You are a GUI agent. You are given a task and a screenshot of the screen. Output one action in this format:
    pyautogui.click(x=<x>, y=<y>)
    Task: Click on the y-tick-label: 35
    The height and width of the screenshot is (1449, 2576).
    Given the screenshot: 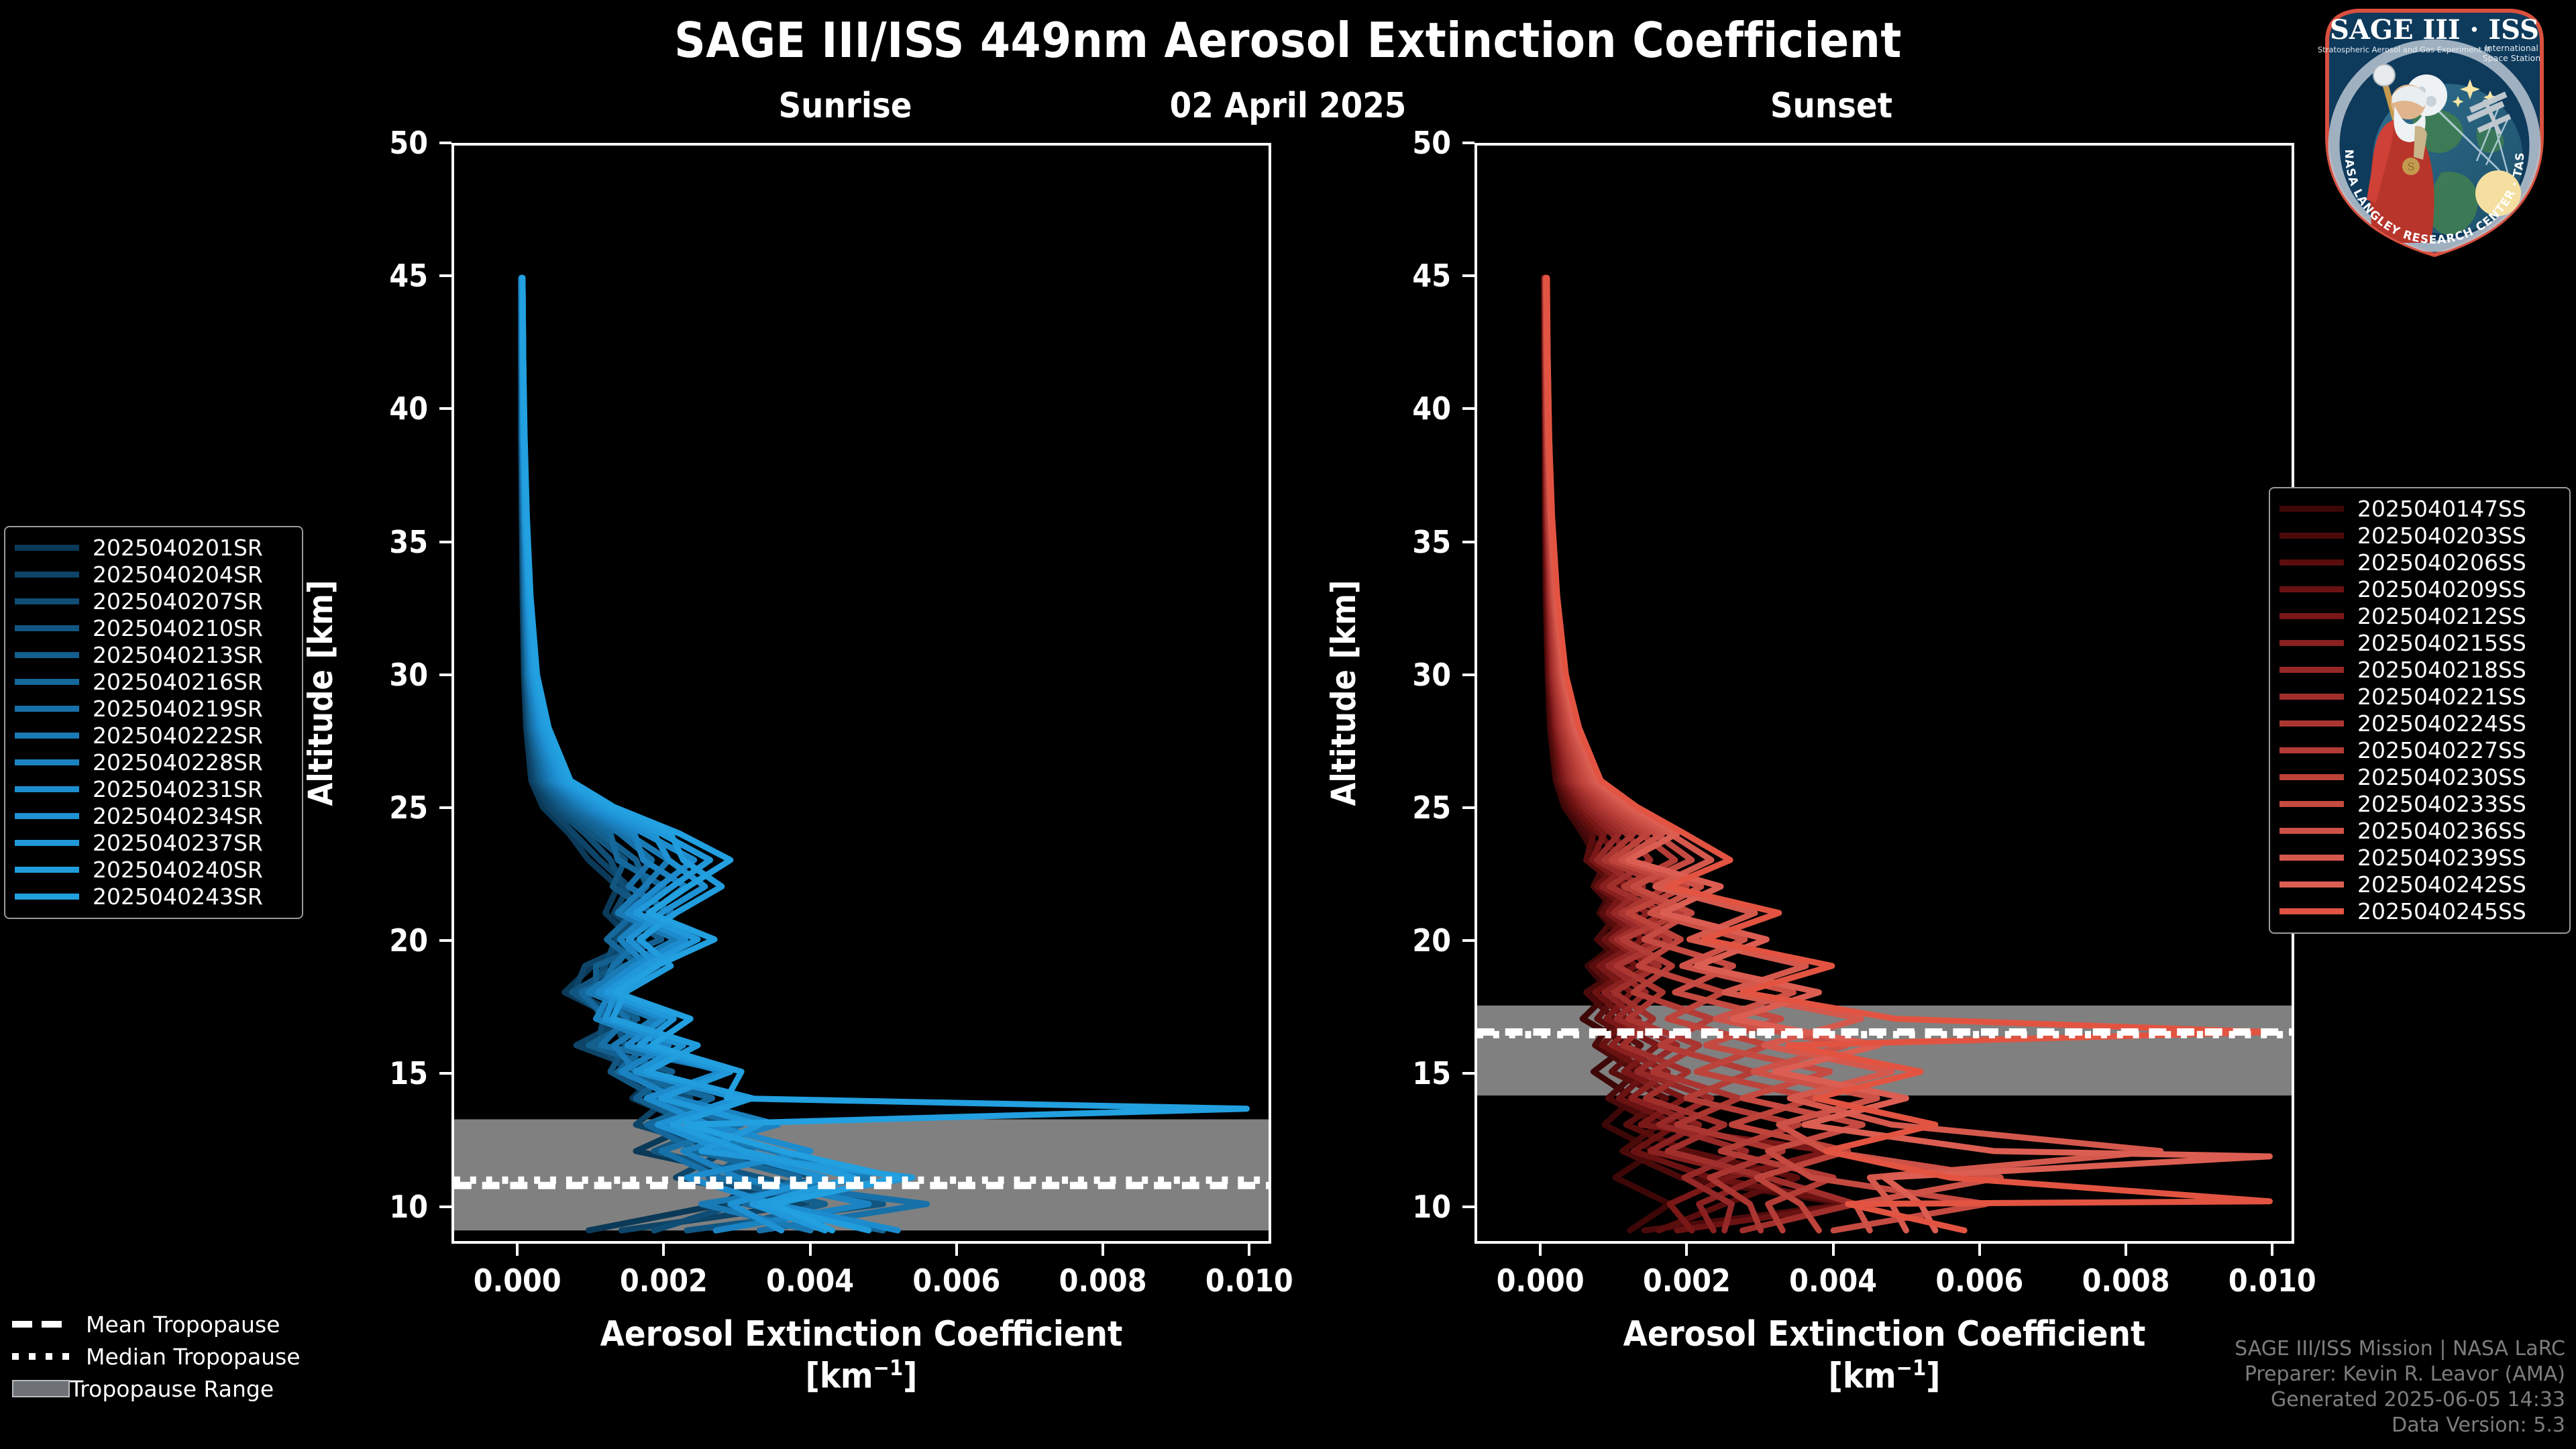 What is the action you would take?
    pyautogui.click(x=408, y=541)
    